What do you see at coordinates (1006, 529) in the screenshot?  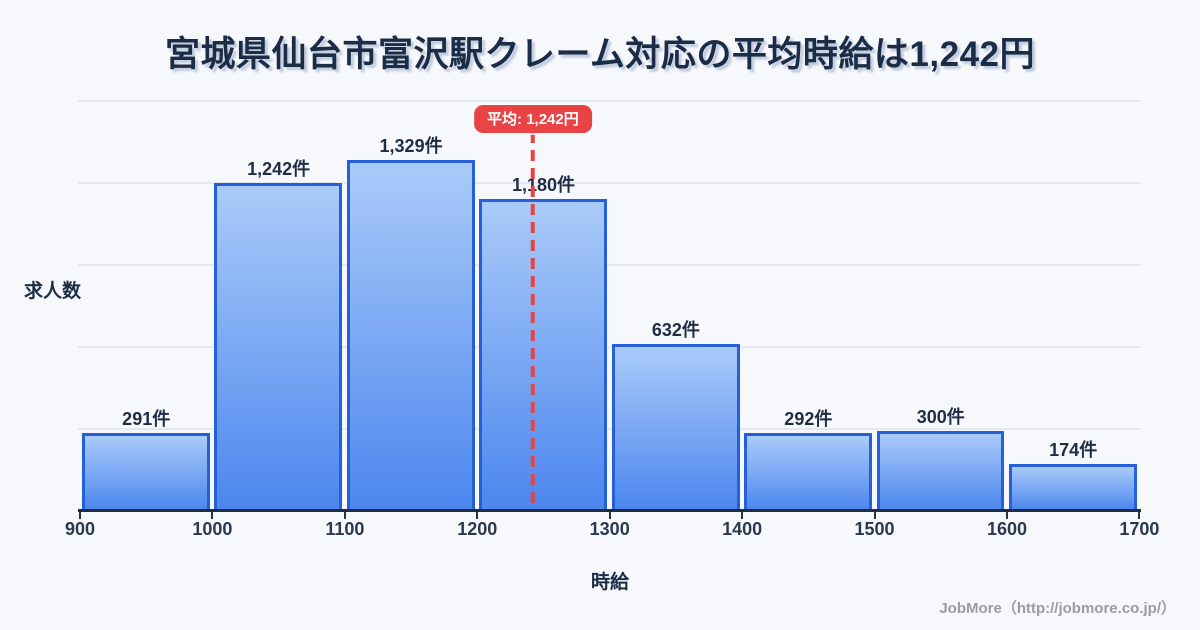 I see `x-tick-label: 1600` at bounding box center [1006, 529].